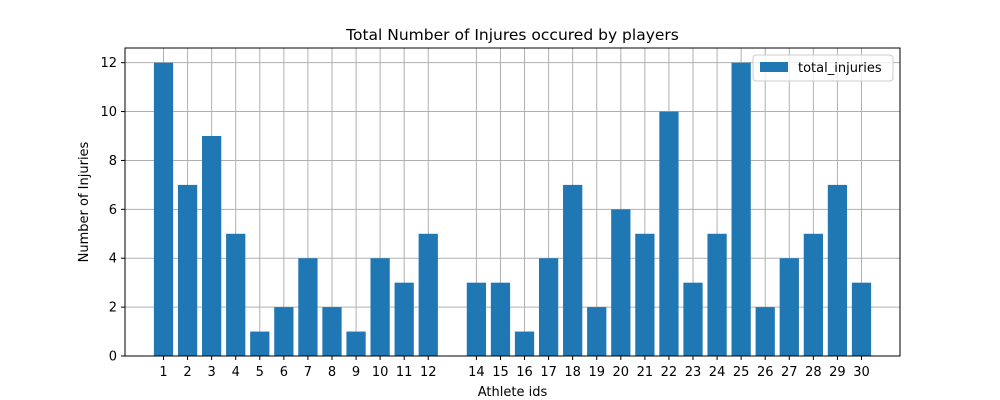 The image size is (1000, 400). What do you see at coordinates (187, 372) in the screenshot?
I see `x-tick-label: 2` at bounding box center [187, 372].